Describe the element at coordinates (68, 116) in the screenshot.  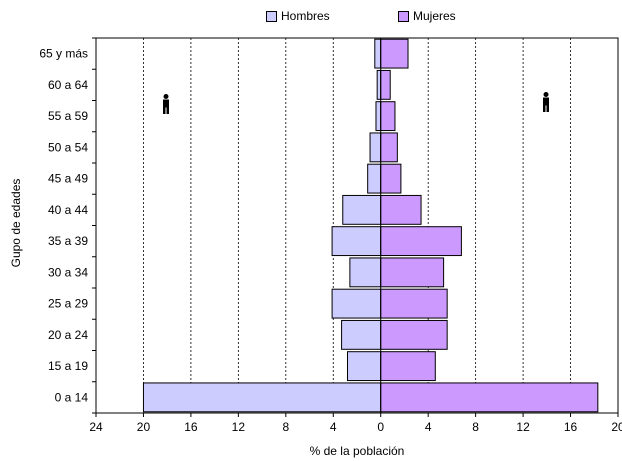
I see `y-tick-label: 55 a 59` at that location.